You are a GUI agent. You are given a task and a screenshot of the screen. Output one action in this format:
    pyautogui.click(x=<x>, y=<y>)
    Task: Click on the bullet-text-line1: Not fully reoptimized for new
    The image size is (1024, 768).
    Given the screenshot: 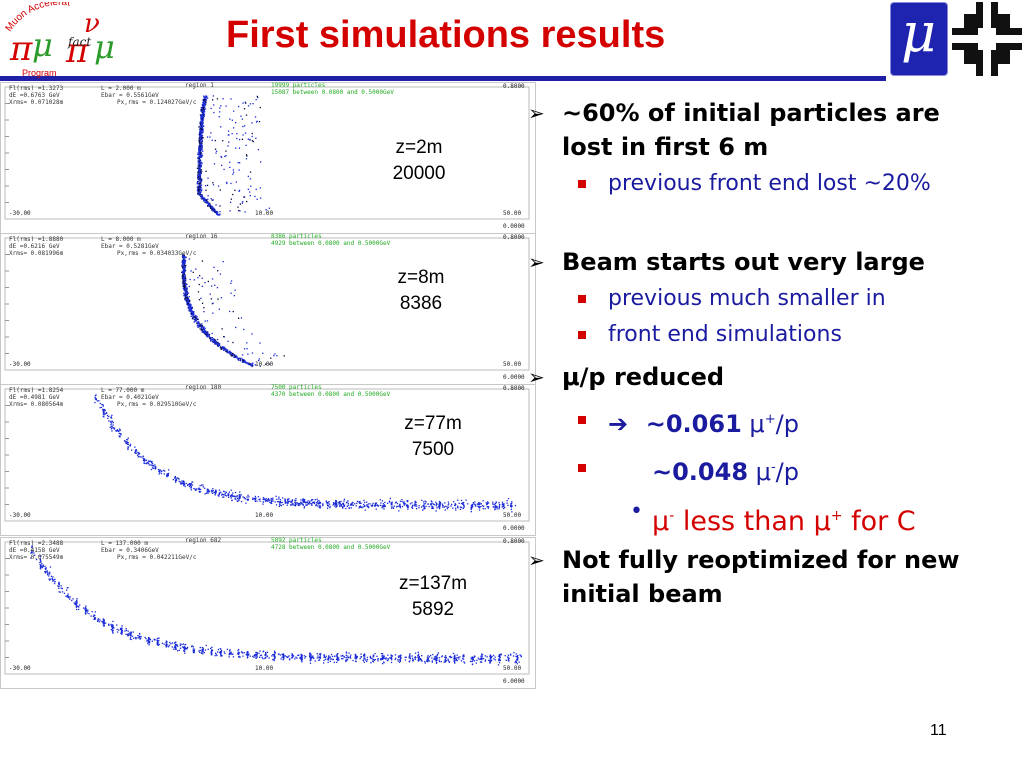 What is the action you would take?
    pyautogui.click(x=761, y=560)
    